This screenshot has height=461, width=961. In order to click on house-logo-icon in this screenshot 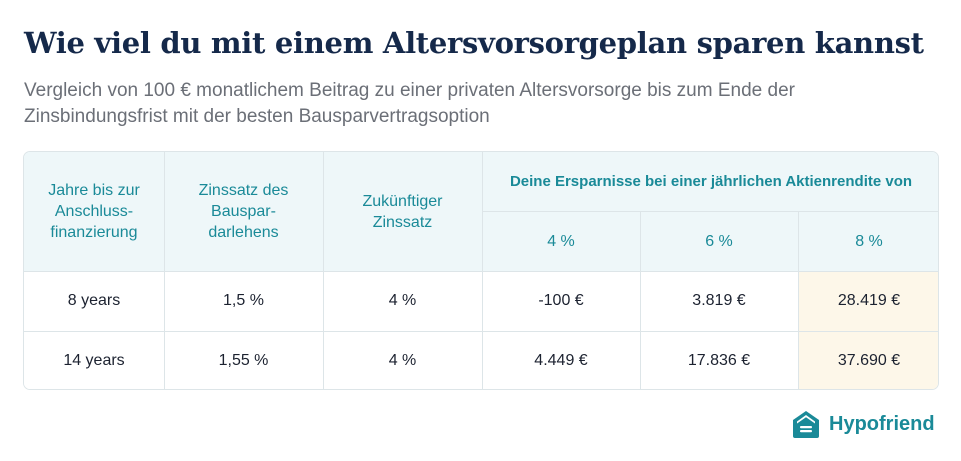, I will do `click(806, 424)`.